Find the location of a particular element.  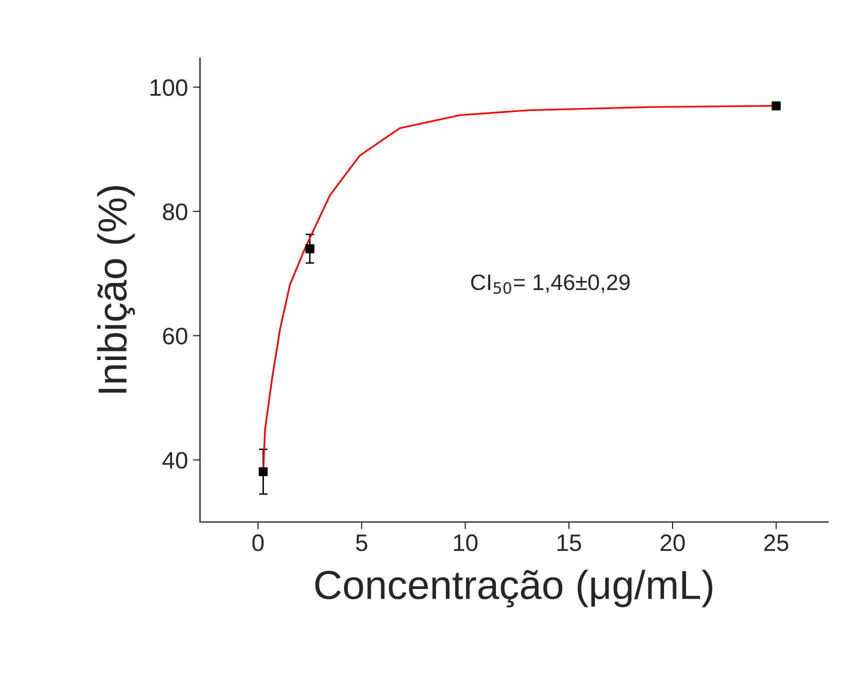

y-tick-label: 80 is located at coordinates (175, 211).